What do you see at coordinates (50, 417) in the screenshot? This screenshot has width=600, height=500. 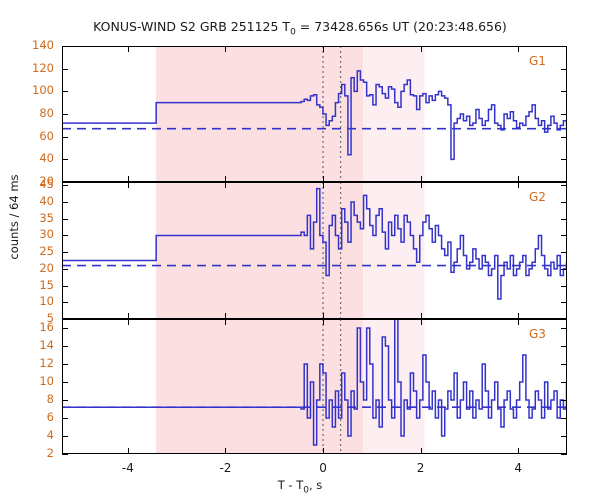 I see `y-tick-label: 6` at bounding box center [50, 417].